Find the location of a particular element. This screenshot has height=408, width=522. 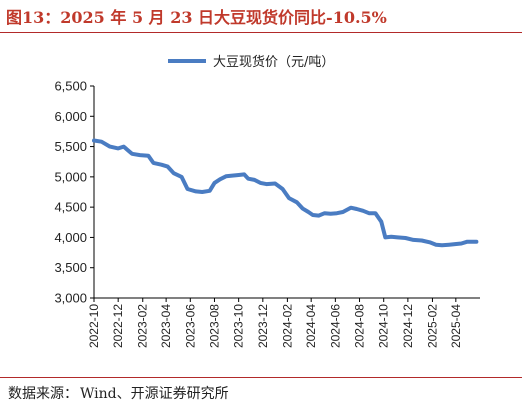

legend: 大豆现货价（元/吨） is located at coordinates (251, 62).